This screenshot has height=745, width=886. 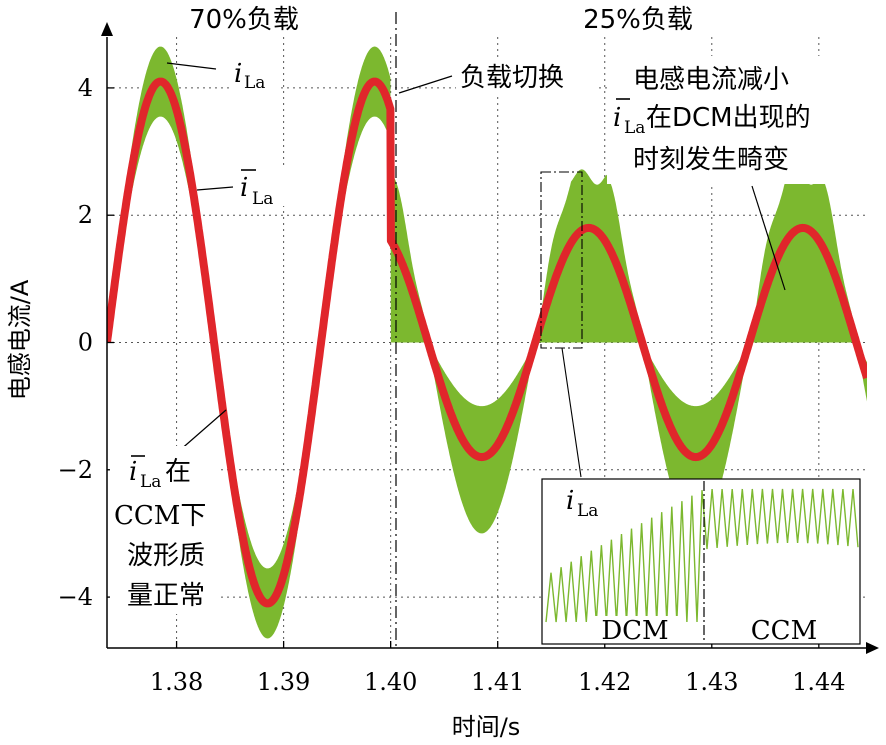 I want to click on inset-label-sub: La, so click(x=587, y=511).